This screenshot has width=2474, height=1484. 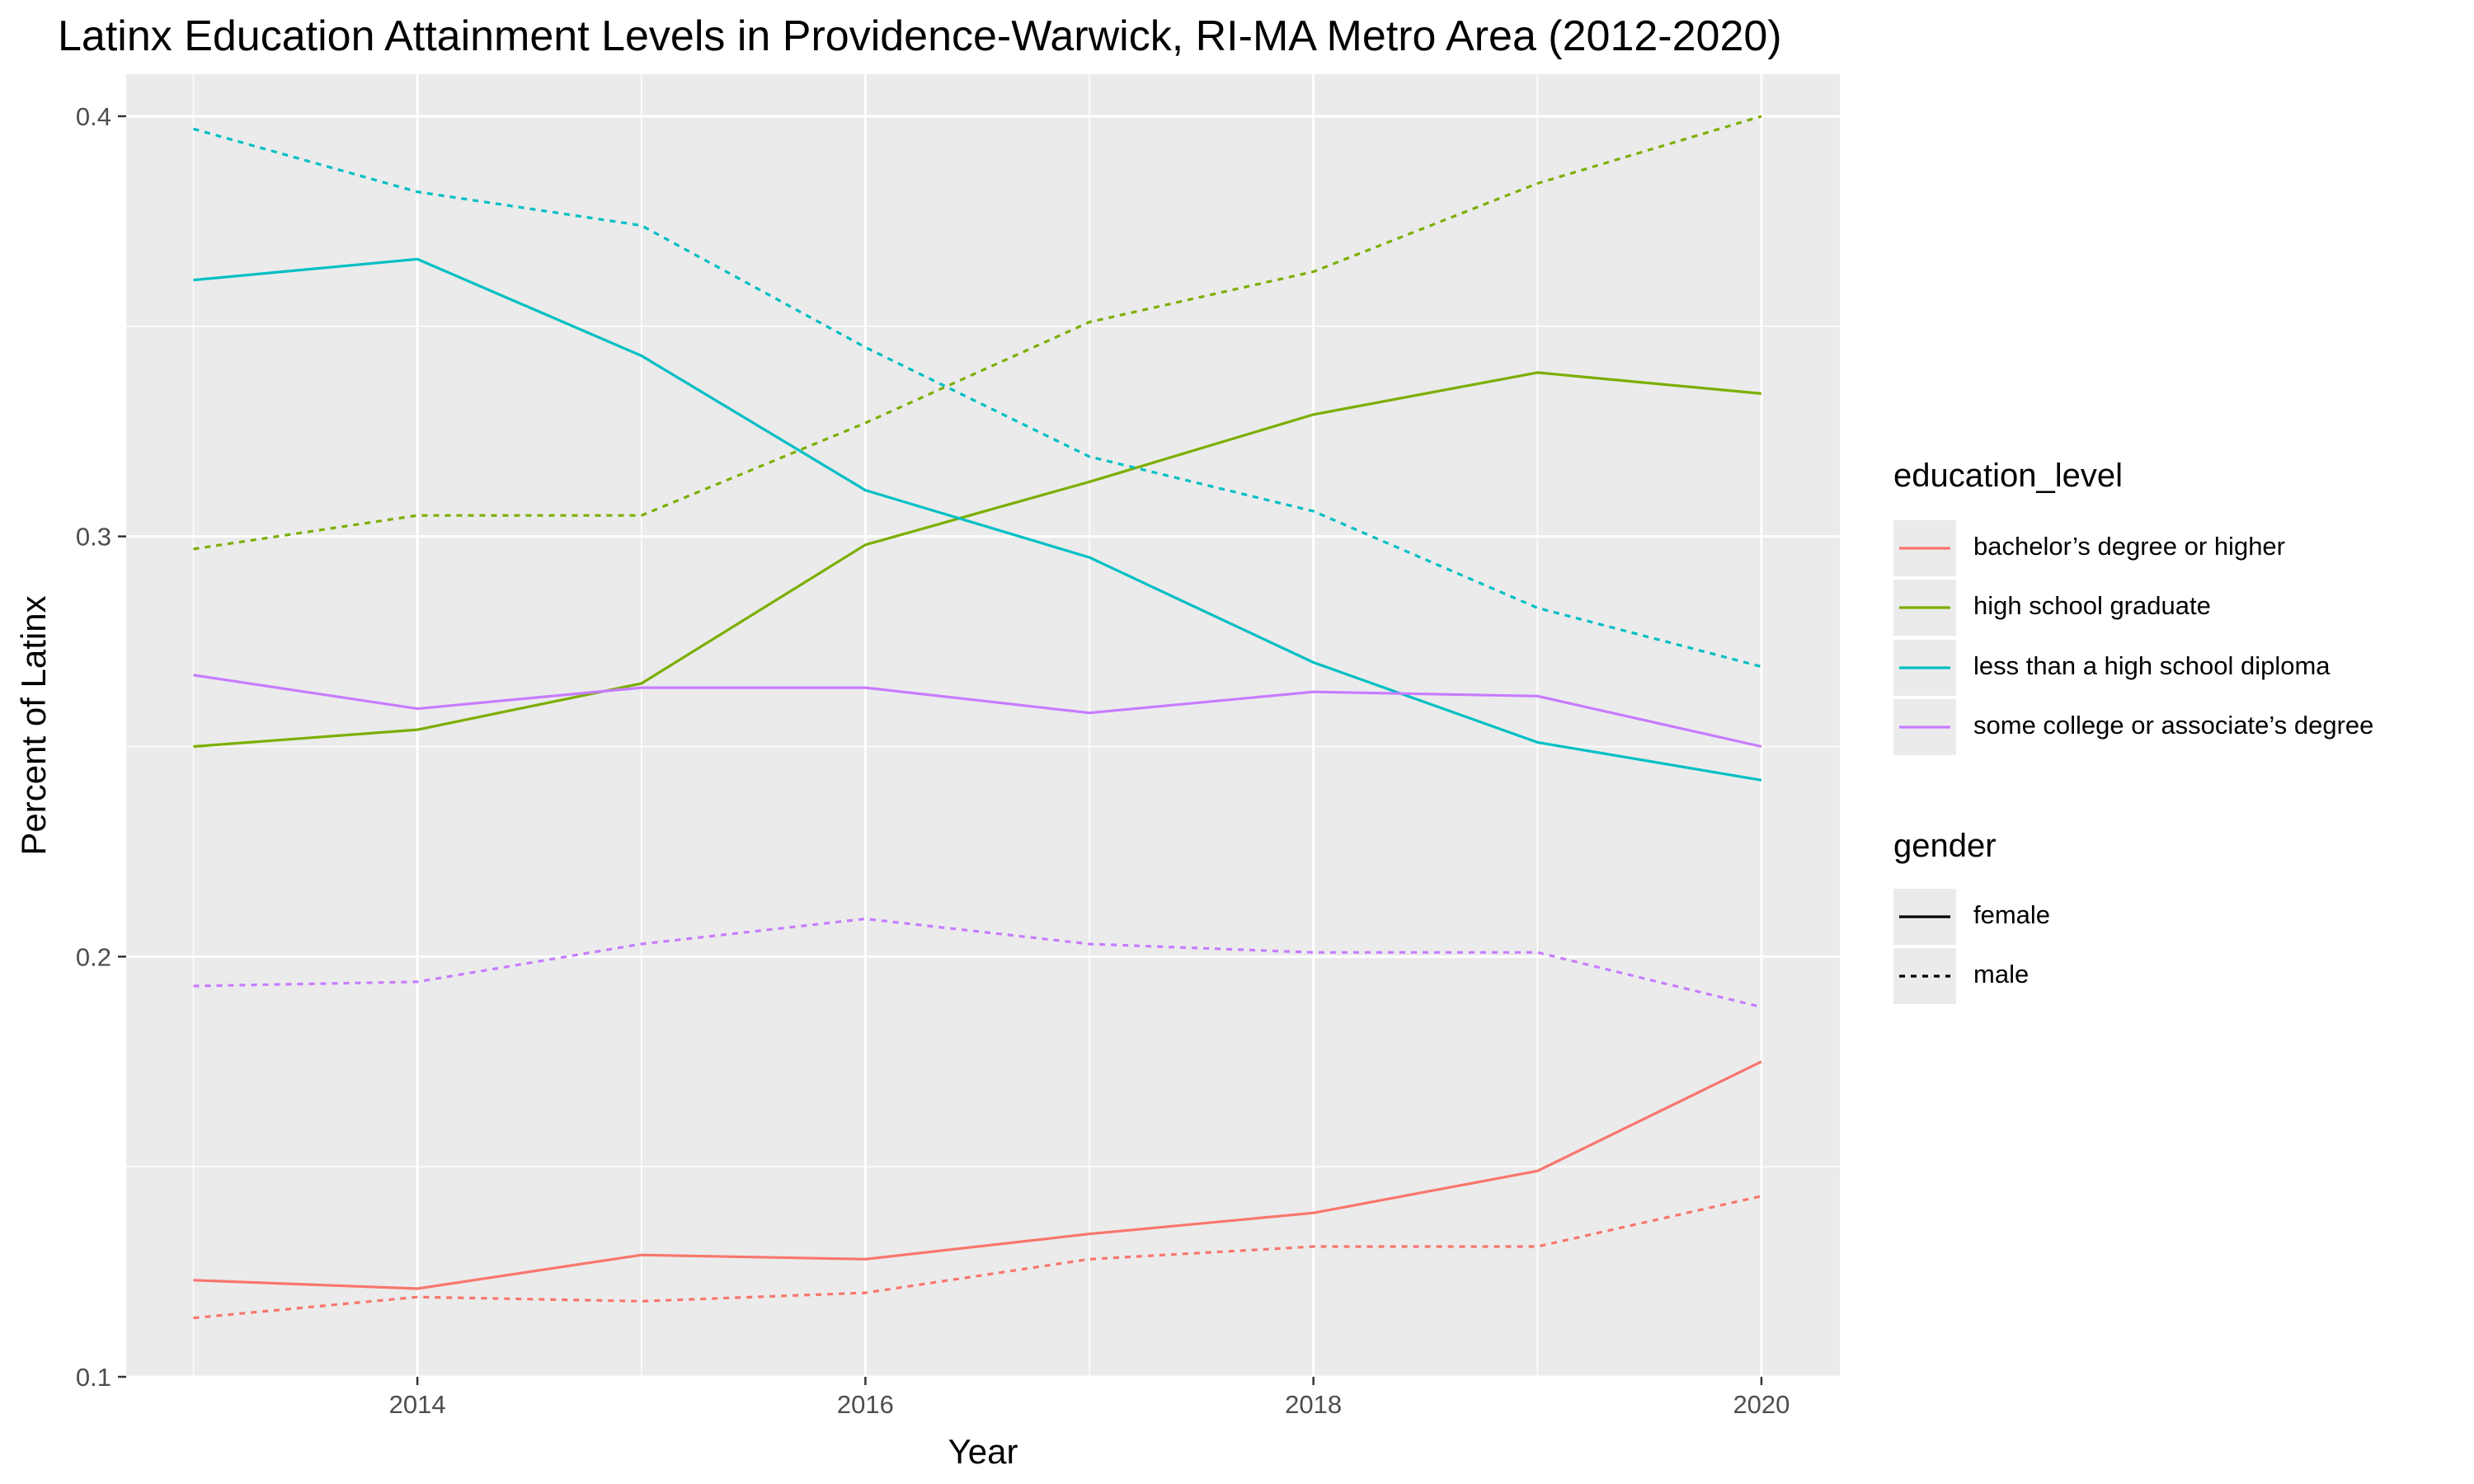 I want to click on series-line-some-college-or-associate-s-degree-female, so click(x=977, y=711).